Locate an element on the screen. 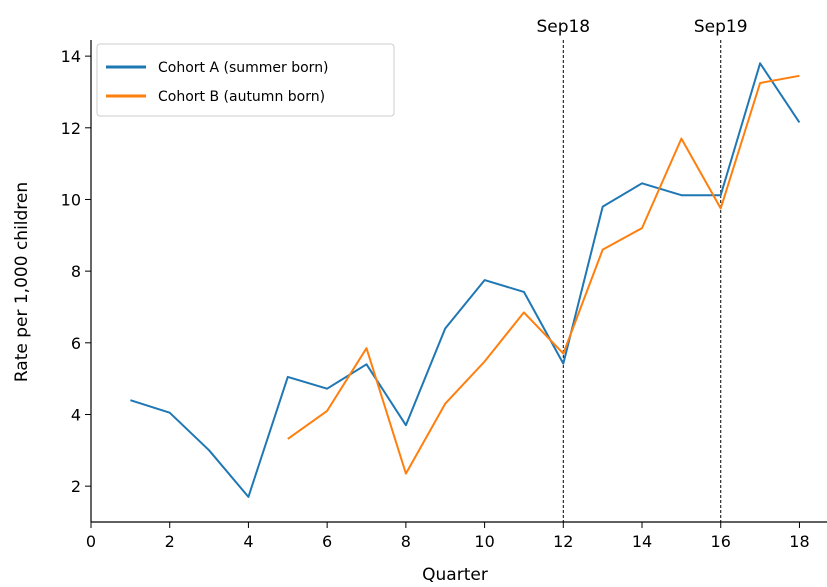 The height and width of the screenshot is (587, 827). vline-label-sep18: Sep18 is located at coordinates (563, 27).